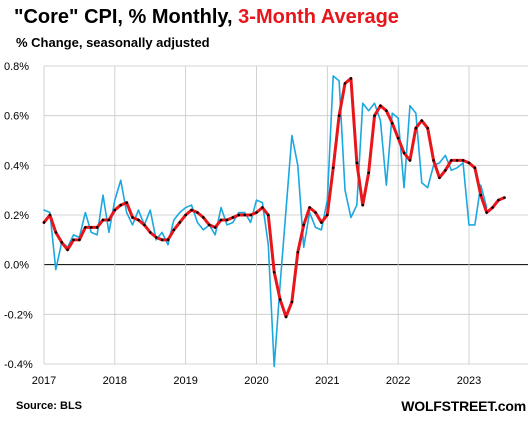 The height and width of the screenshot is (422, 532). What do you see at coordinates (113, 42) in the screenshot?
I see `chart-subtitle: % Change, seasonally adjusted` at bounding box center [113, 42].